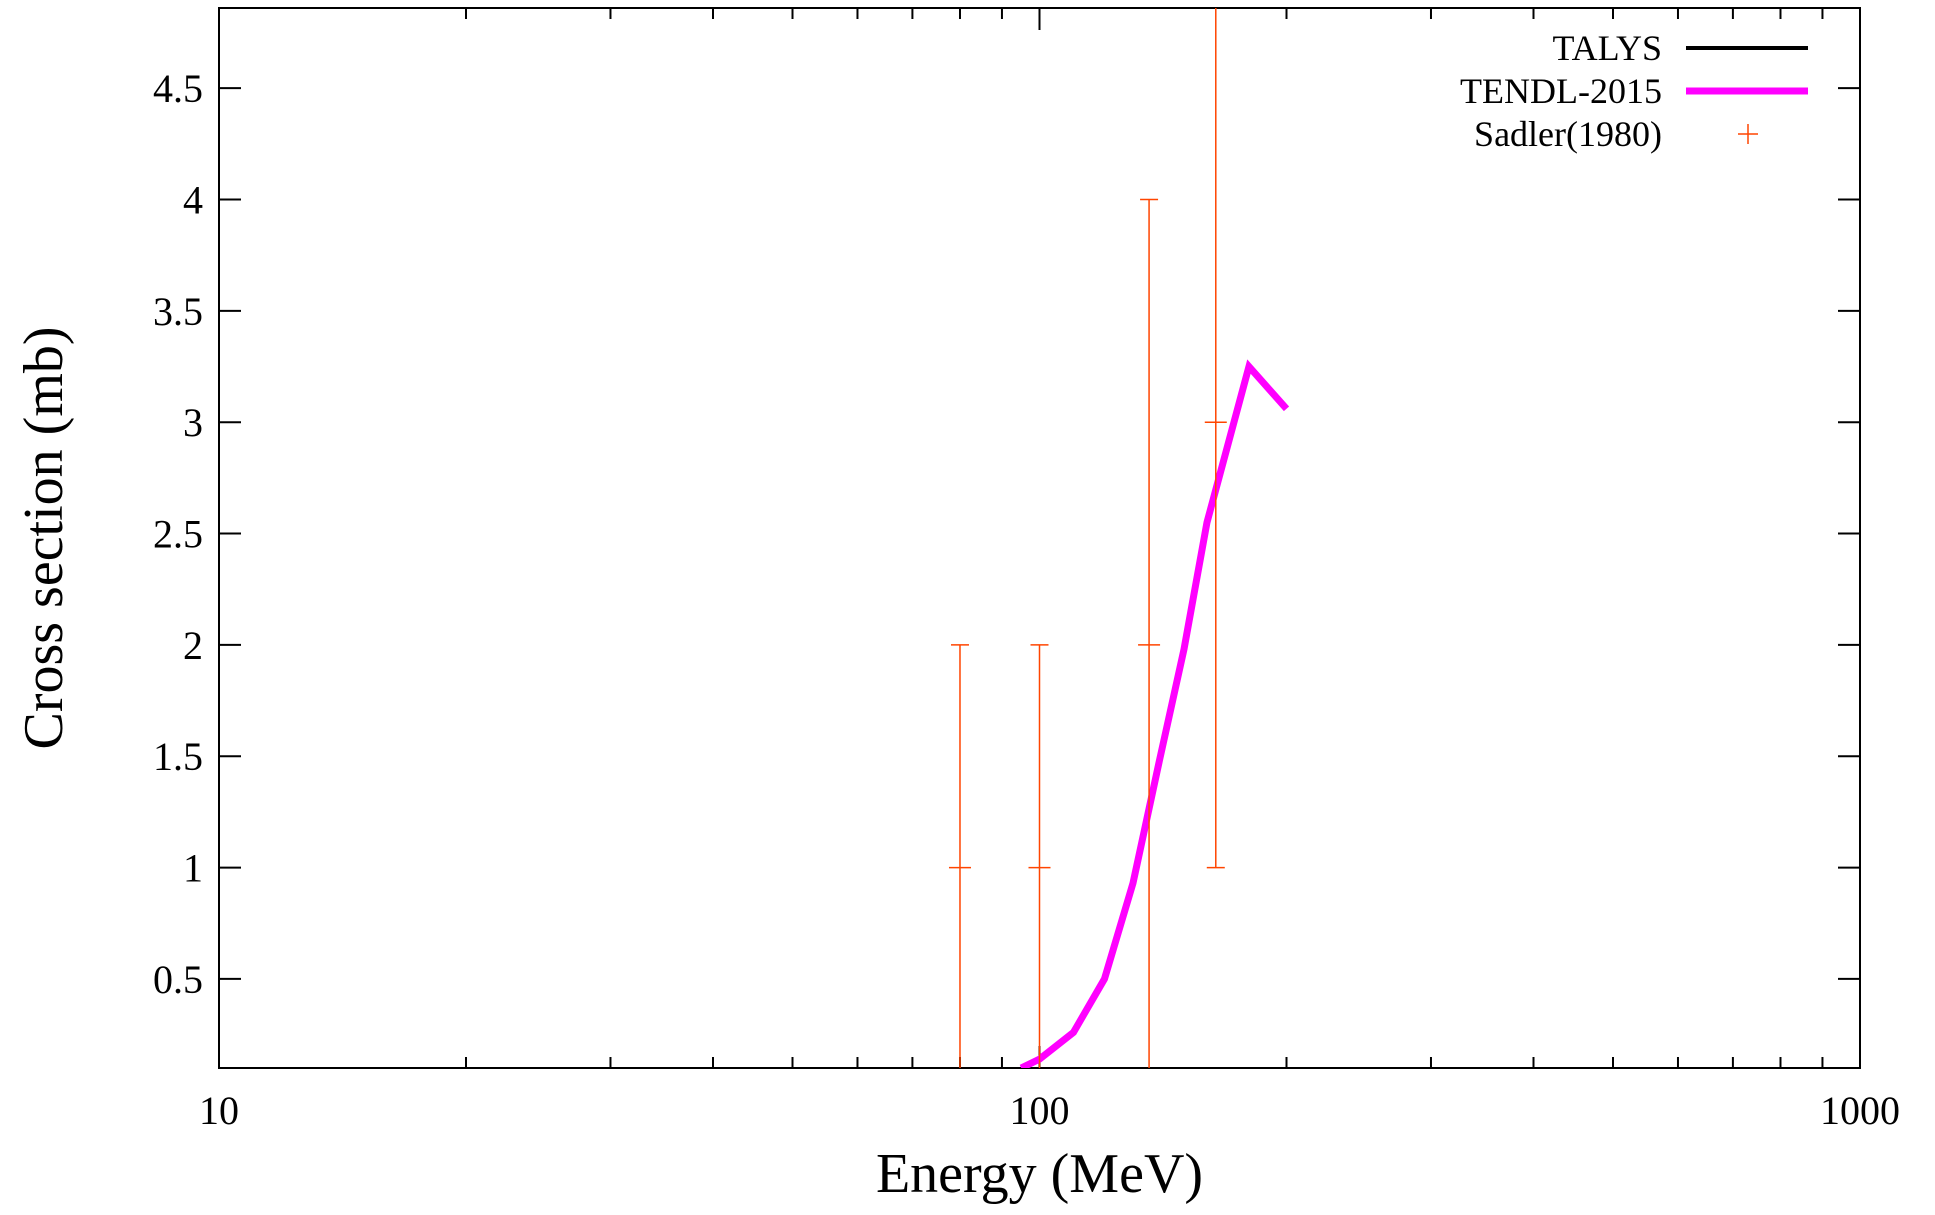 The width and height of the screenshot is (1935, 1215). I want to click on legend-label: Sadler(1980), so click(1568, 134).